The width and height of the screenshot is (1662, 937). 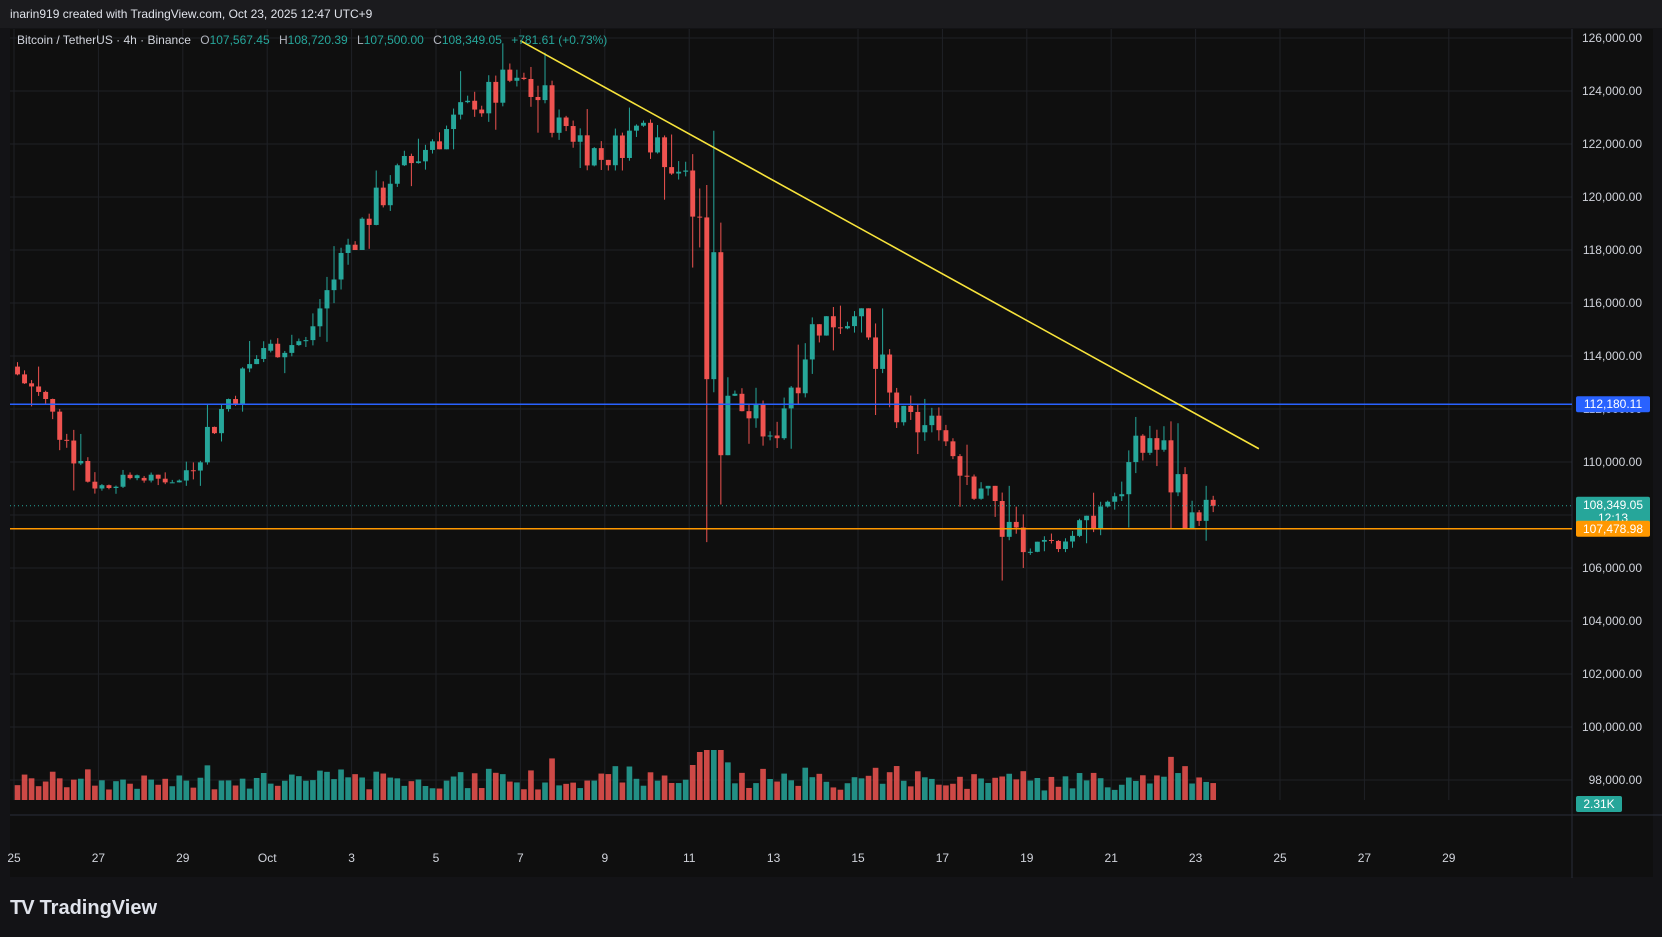 What do you see at coordinates (437, 40) in the screenshot?
I see `close-label: C` at bounding box center [437, 40].